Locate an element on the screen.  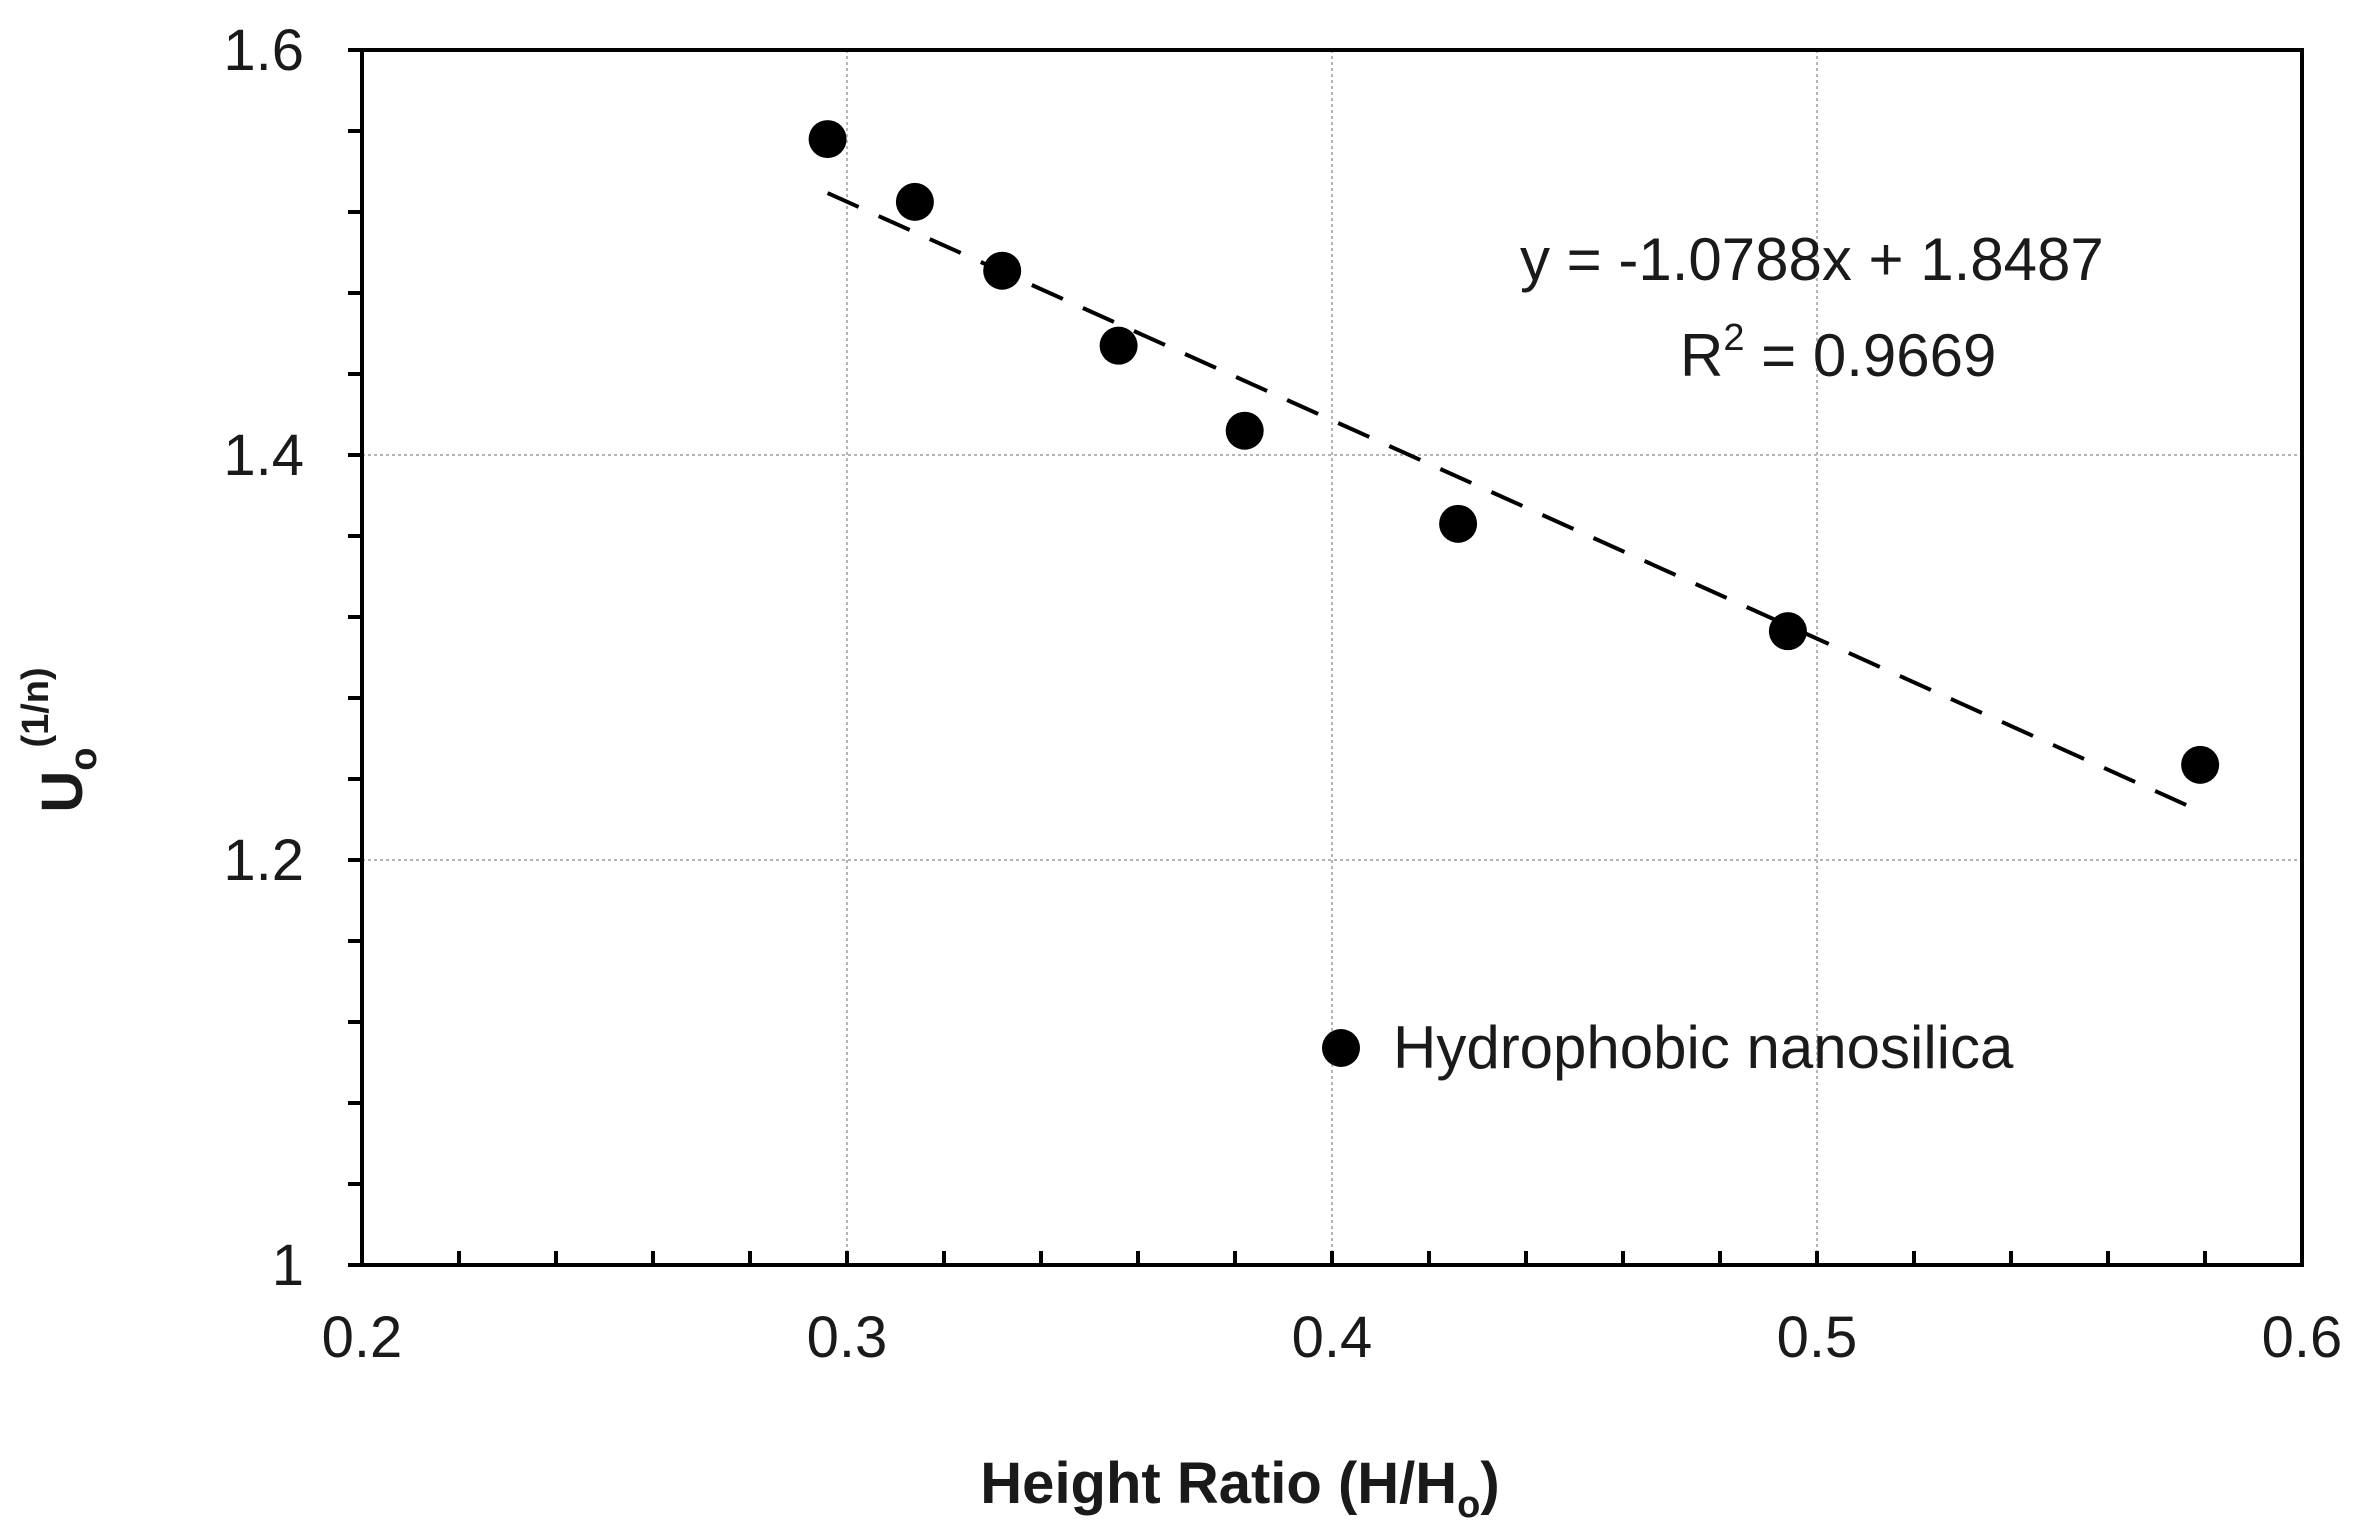
y-tick-label: 1 is located at coordinates (288, 1265).